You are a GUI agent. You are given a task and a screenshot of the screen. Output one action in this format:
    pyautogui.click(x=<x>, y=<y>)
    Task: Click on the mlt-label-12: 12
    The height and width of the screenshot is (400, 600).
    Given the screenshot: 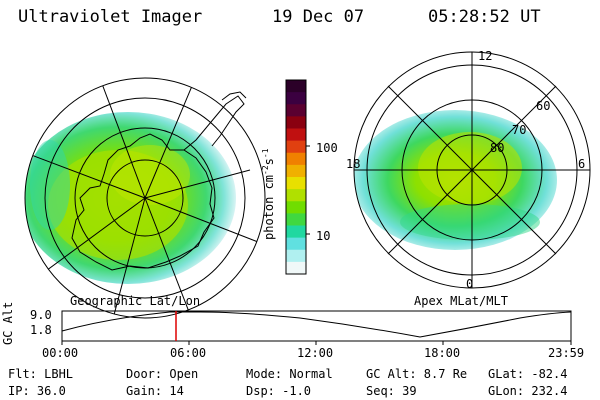 What is the action you would take?
    pyautogui.click(x=485, y=56)
    